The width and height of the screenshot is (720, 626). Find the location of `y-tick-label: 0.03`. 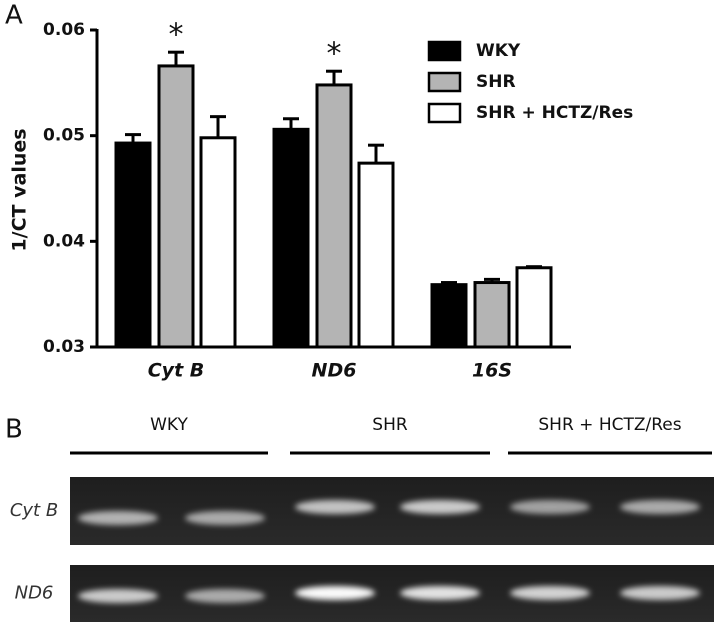

y-tick-label: 0.03 is located at coordinates (64, 347).